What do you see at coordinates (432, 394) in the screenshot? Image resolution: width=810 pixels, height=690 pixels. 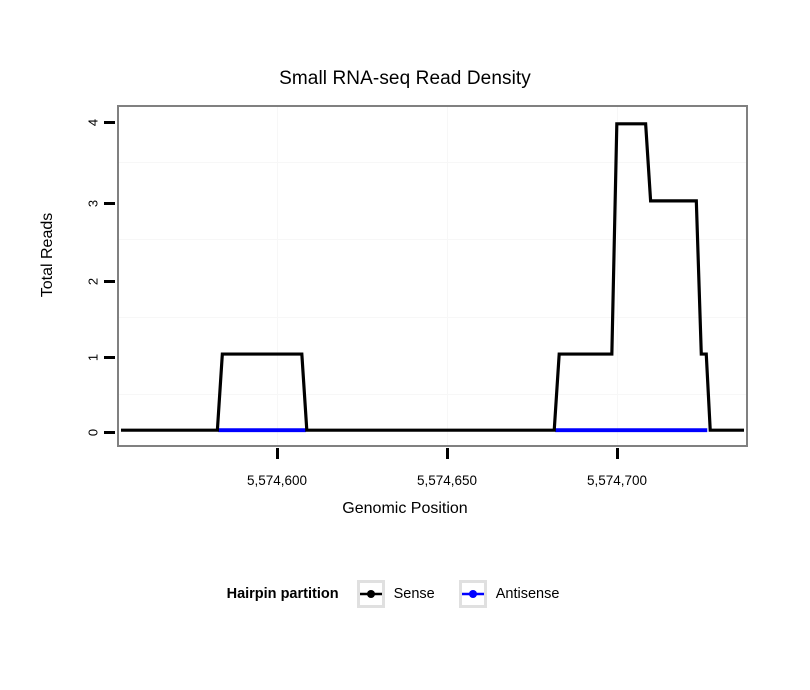 I see `gridline-y-0.5` at bounding box center [432, 394].